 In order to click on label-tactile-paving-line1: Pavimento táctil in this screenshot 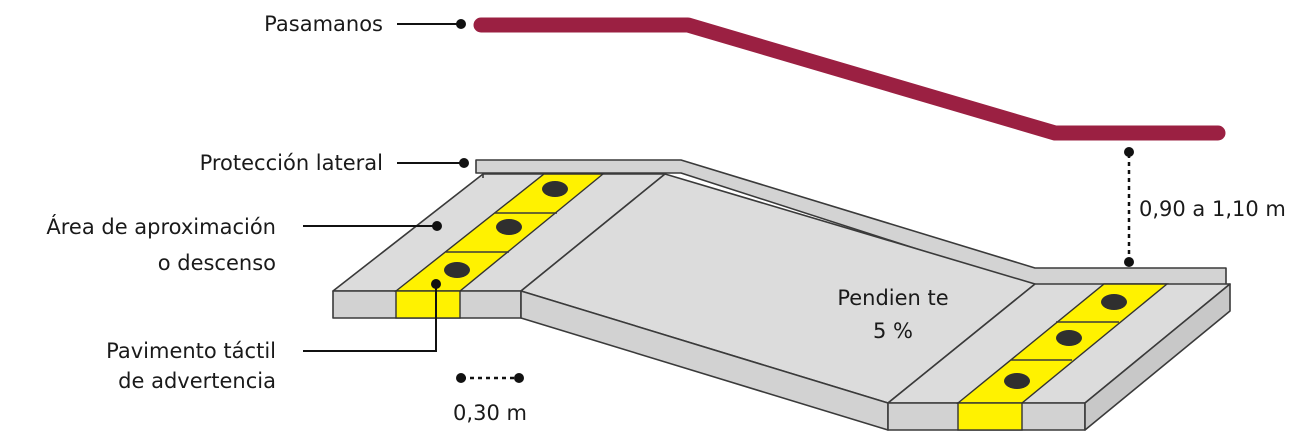, I will do `click(191, 351)`.